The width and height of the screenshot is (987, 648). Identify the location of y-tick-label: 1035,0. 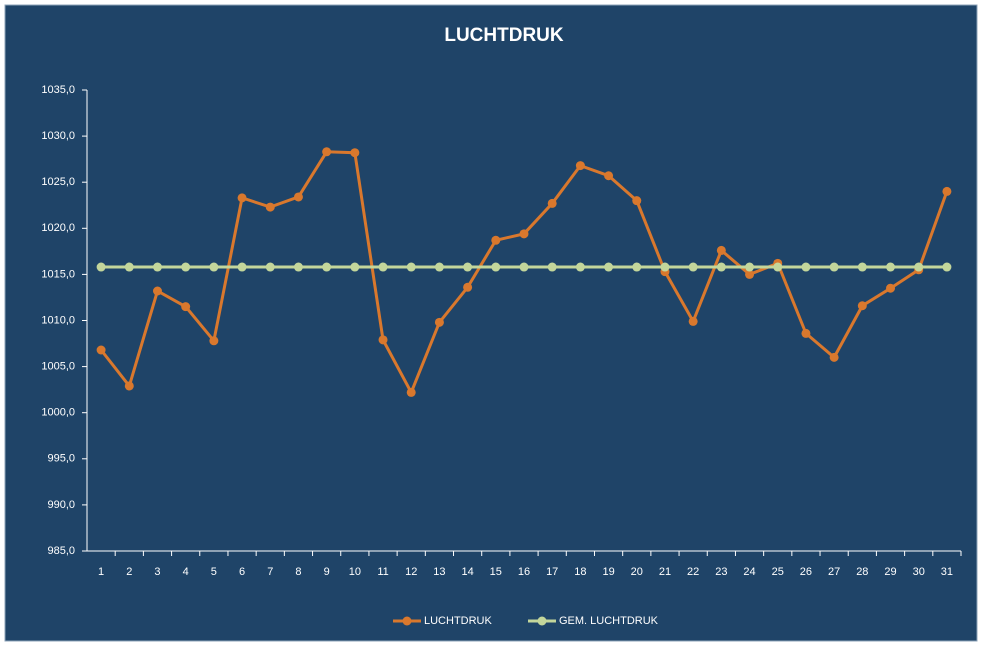
(58, 90).